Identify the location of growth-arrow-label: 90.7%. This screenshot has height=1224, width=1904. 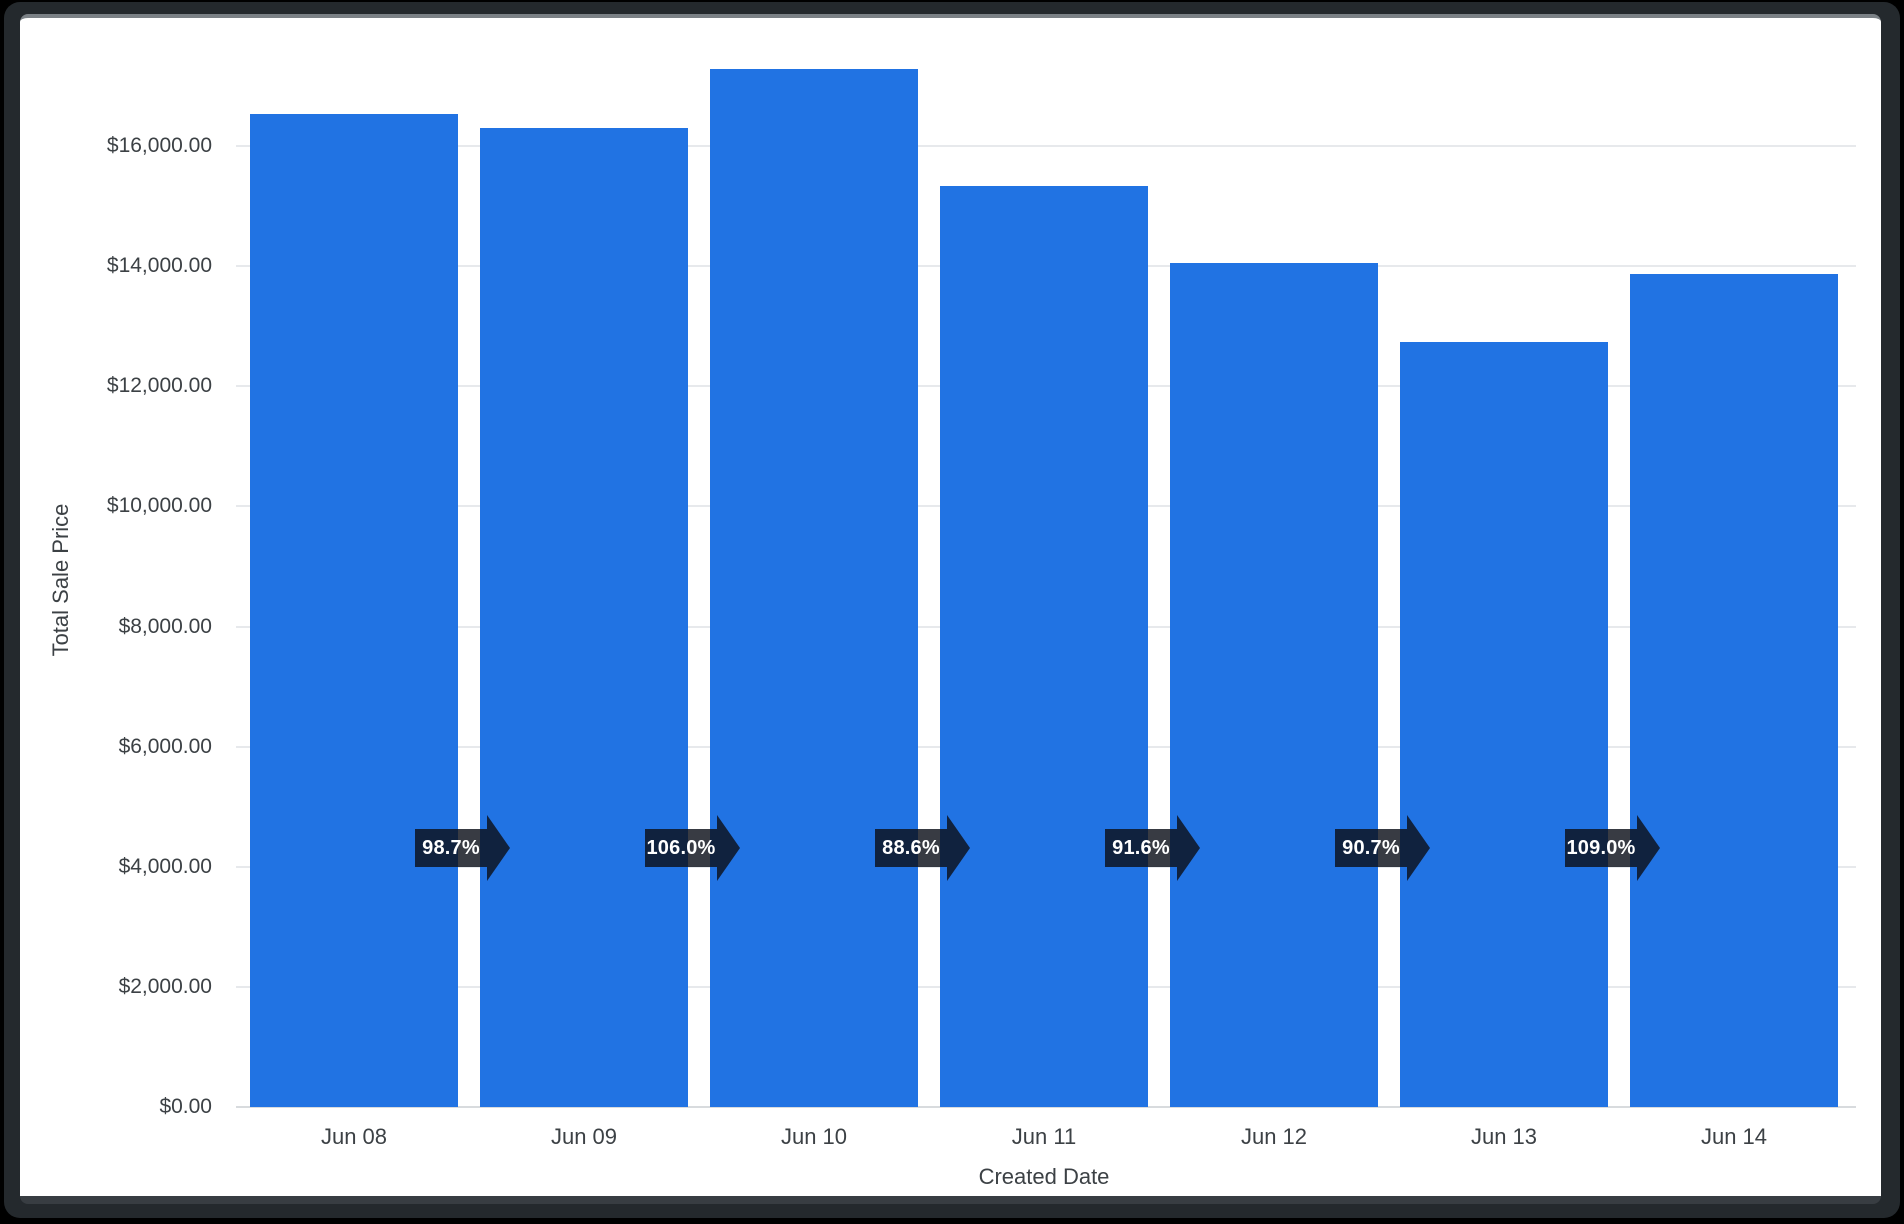
(1371, 847).